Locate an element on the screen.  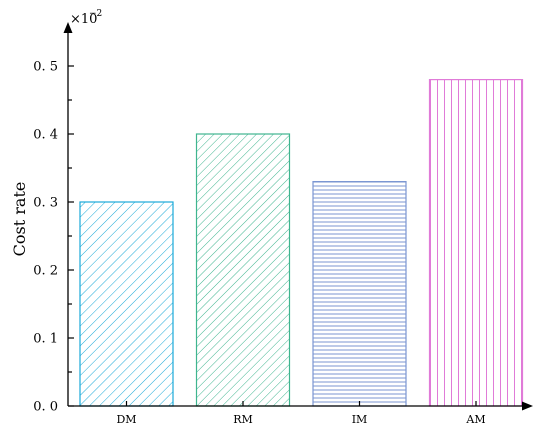
x-category-label-im: IM is located at coordinates (360, 419).